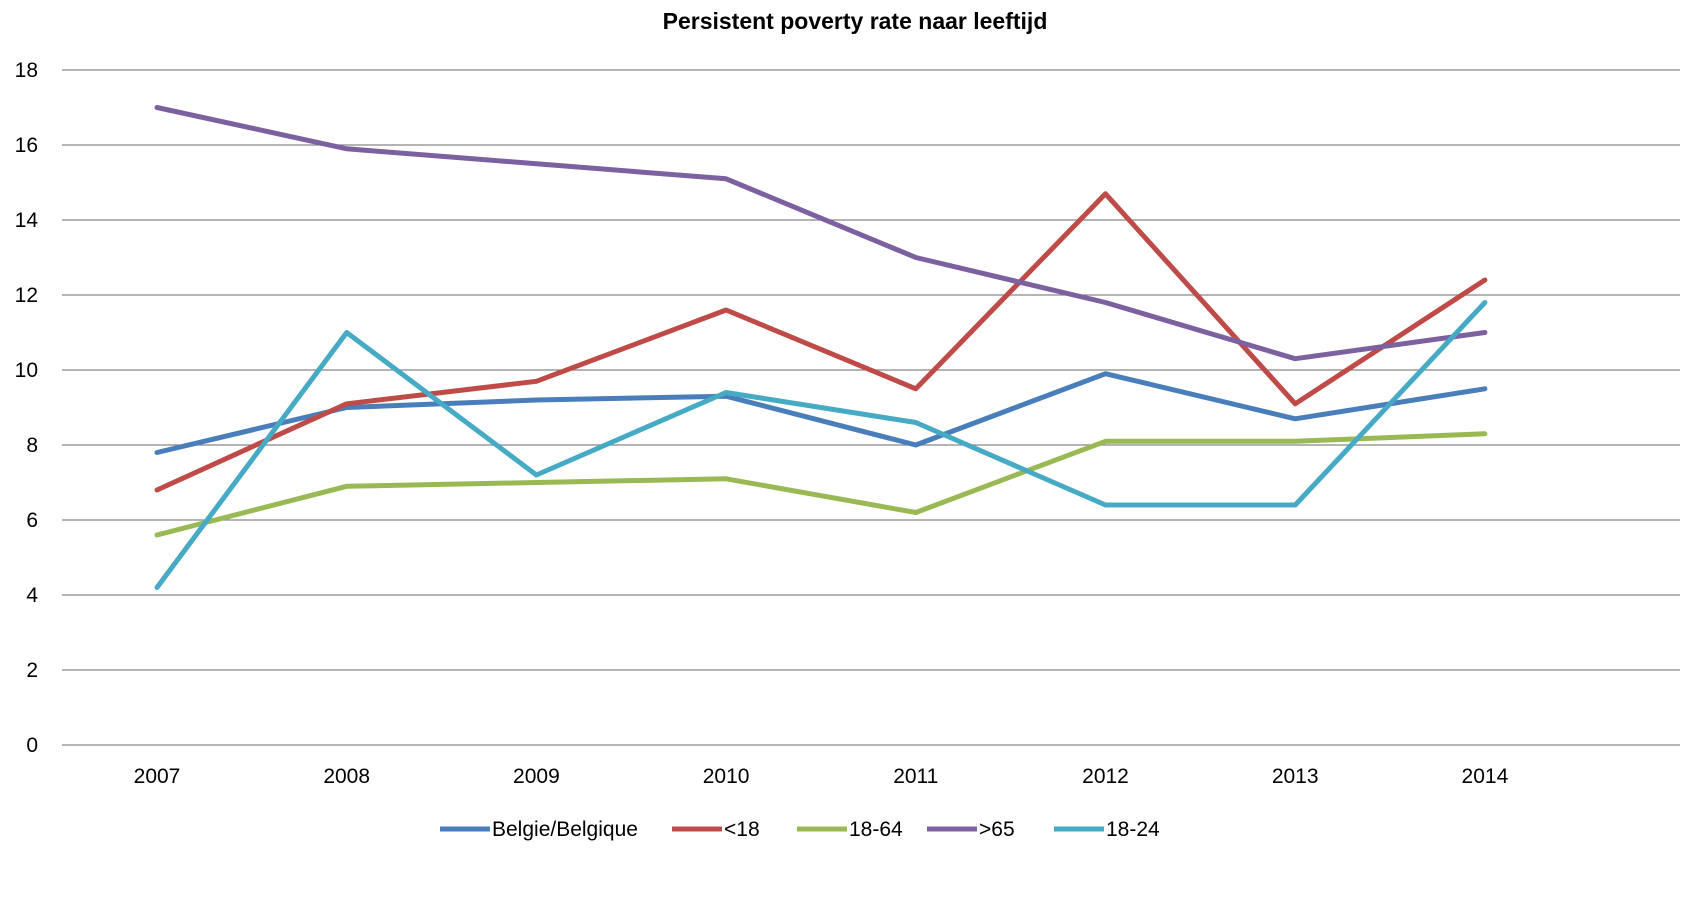 The image size is (1690, 906). I want to click on x-tick-label: 2014, so click(1485, 776).